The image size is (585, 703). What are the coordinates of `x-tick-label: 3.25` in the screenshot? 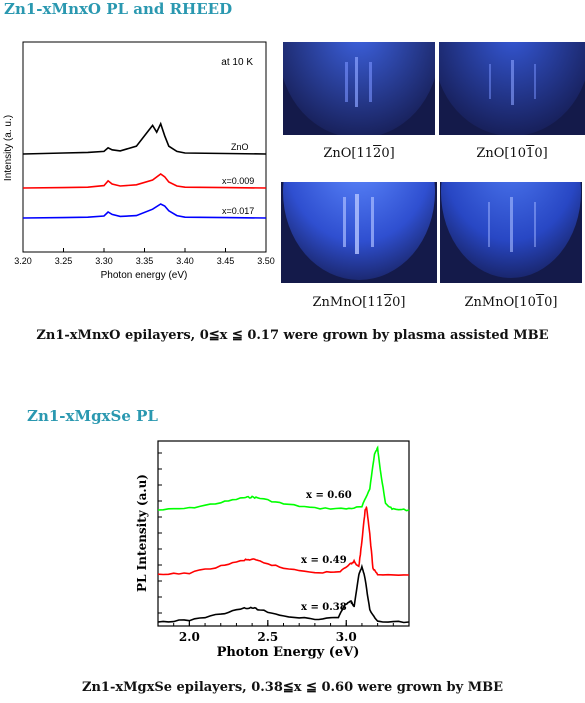 It's located at (64, 261).